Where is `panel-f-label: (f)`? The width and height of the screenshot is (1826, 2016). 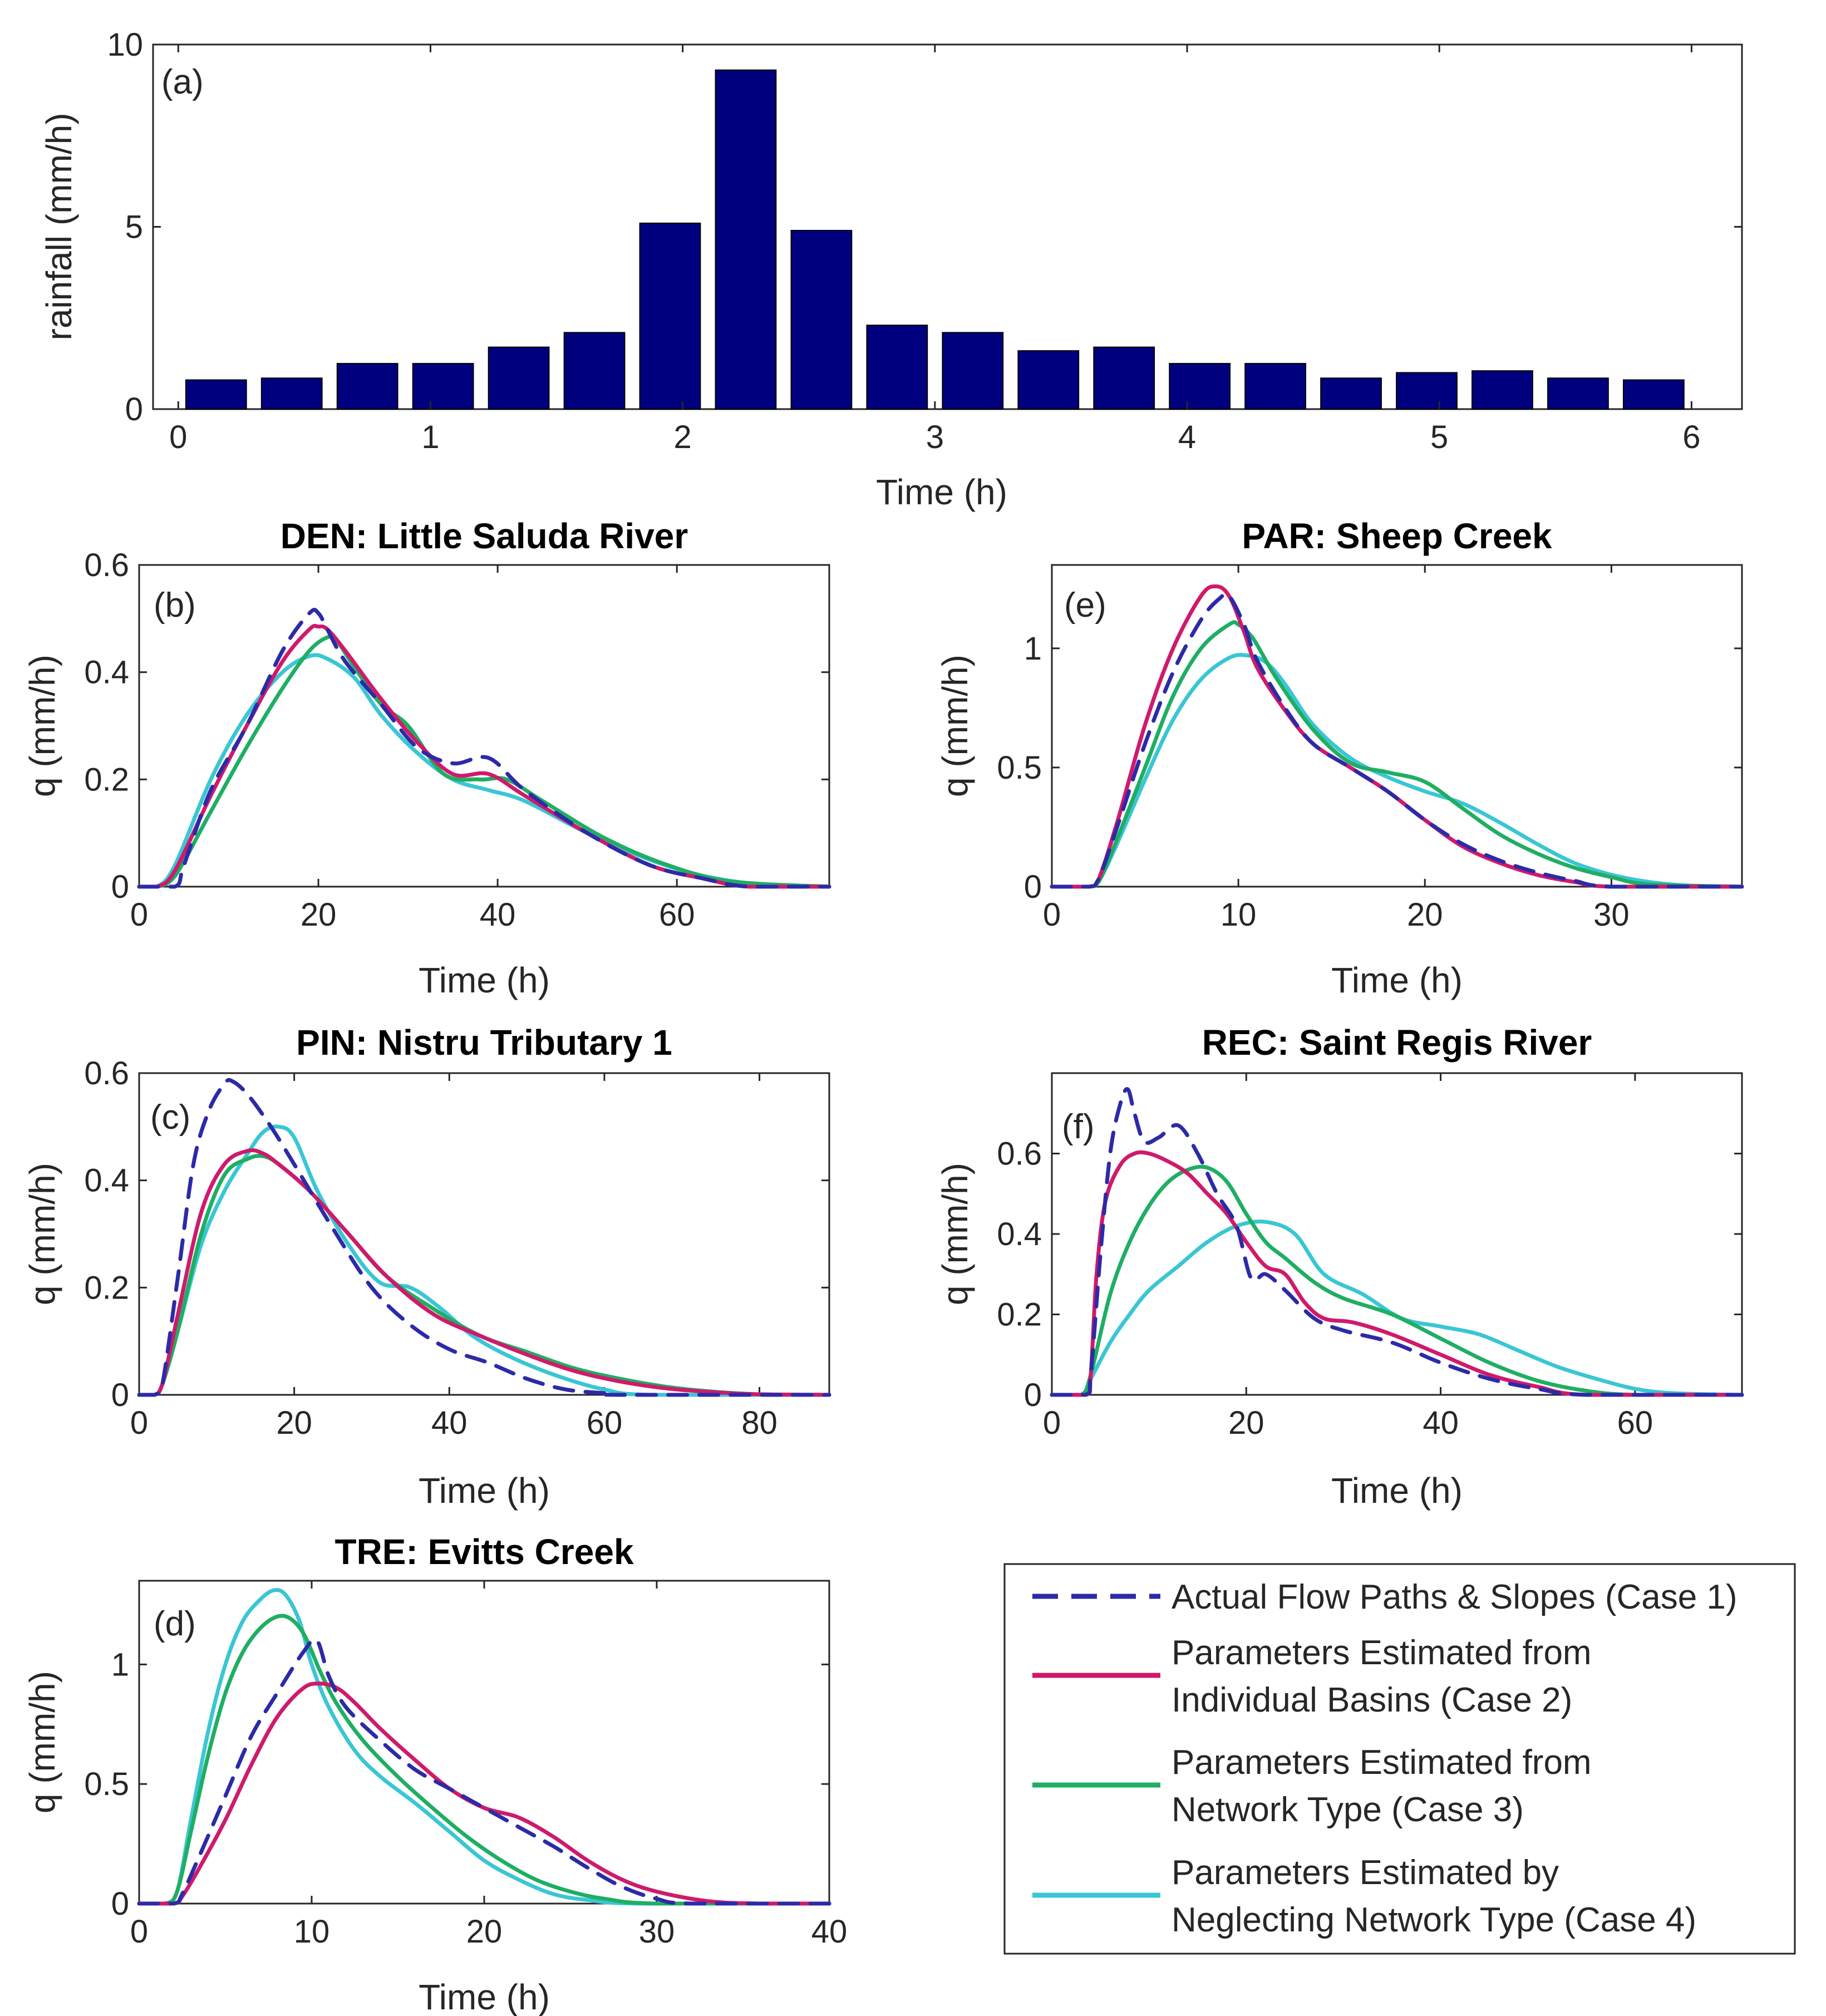
panel-f-label: (f) is located at coordinates (1078, 1127).